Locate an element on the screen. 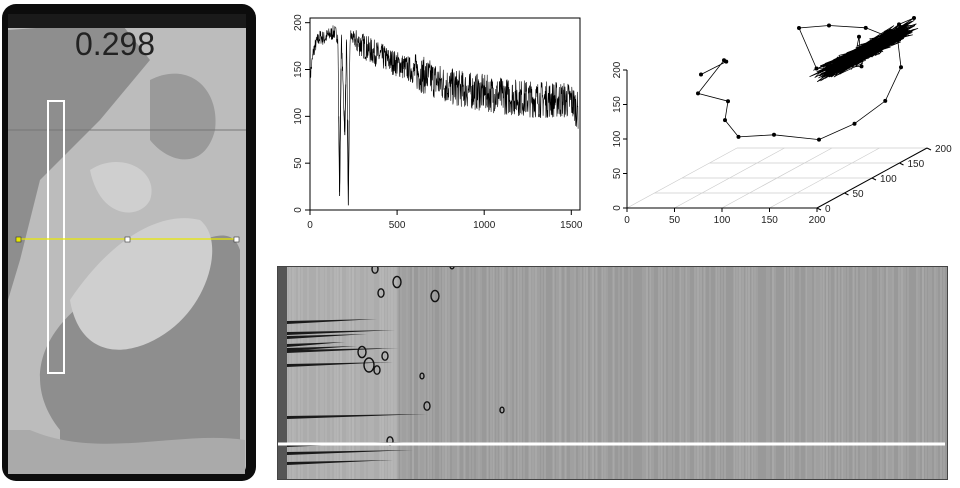 This screenshot has height=488, width=960. z-tick-label: 100 is located at coordinates (617, 138).